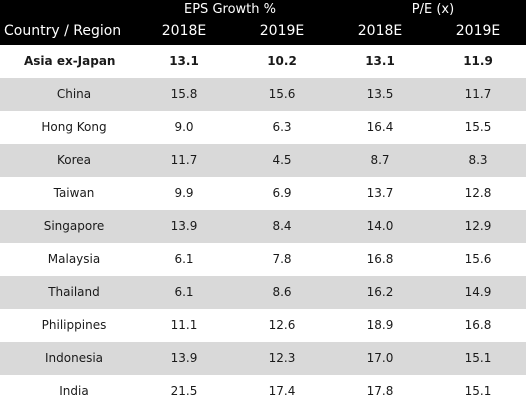 The height and width of the screenshot is (413, 526). Describe the element at coordinates (184, 127) in the screenshot. I see `eps-2018-value: 9.0` at that location.